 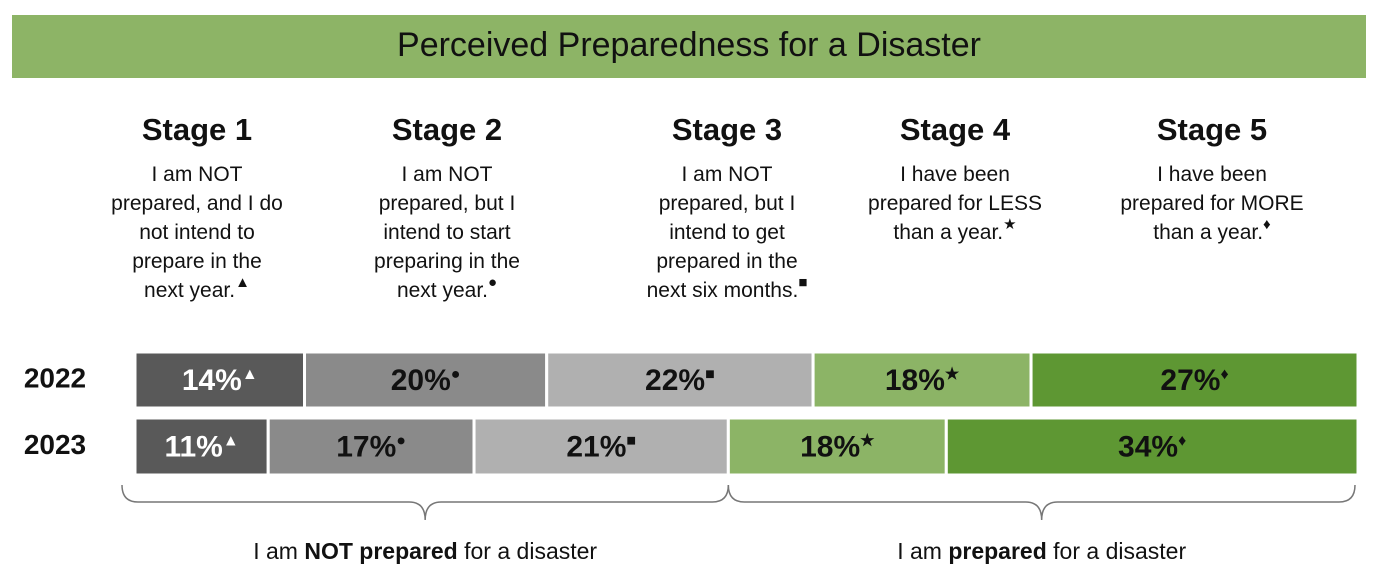 I want to click on stage-description: intend to get, so click(x=727, y=232).